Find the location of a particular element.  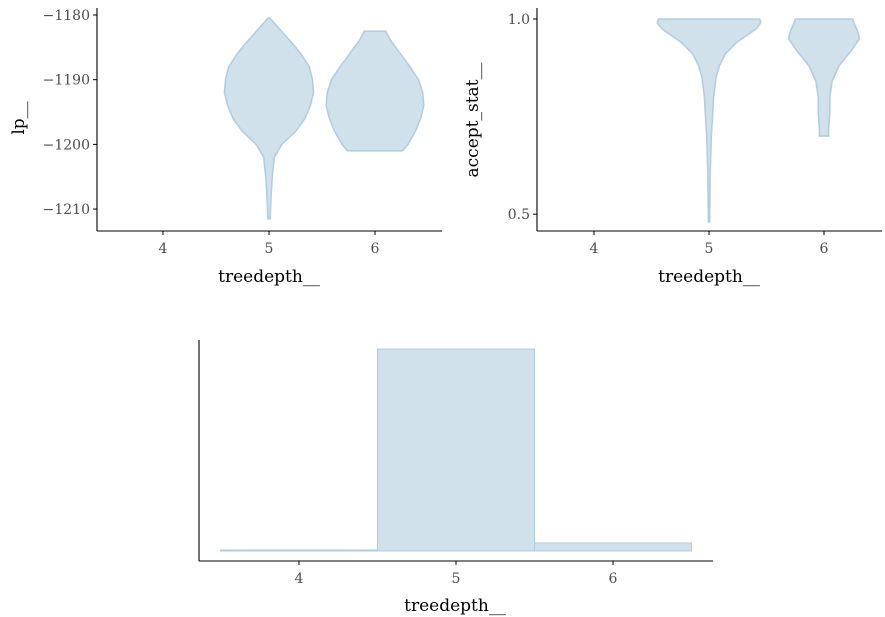

bars-x-ticks: 4 5 6 is located at coordinates (456, 574).